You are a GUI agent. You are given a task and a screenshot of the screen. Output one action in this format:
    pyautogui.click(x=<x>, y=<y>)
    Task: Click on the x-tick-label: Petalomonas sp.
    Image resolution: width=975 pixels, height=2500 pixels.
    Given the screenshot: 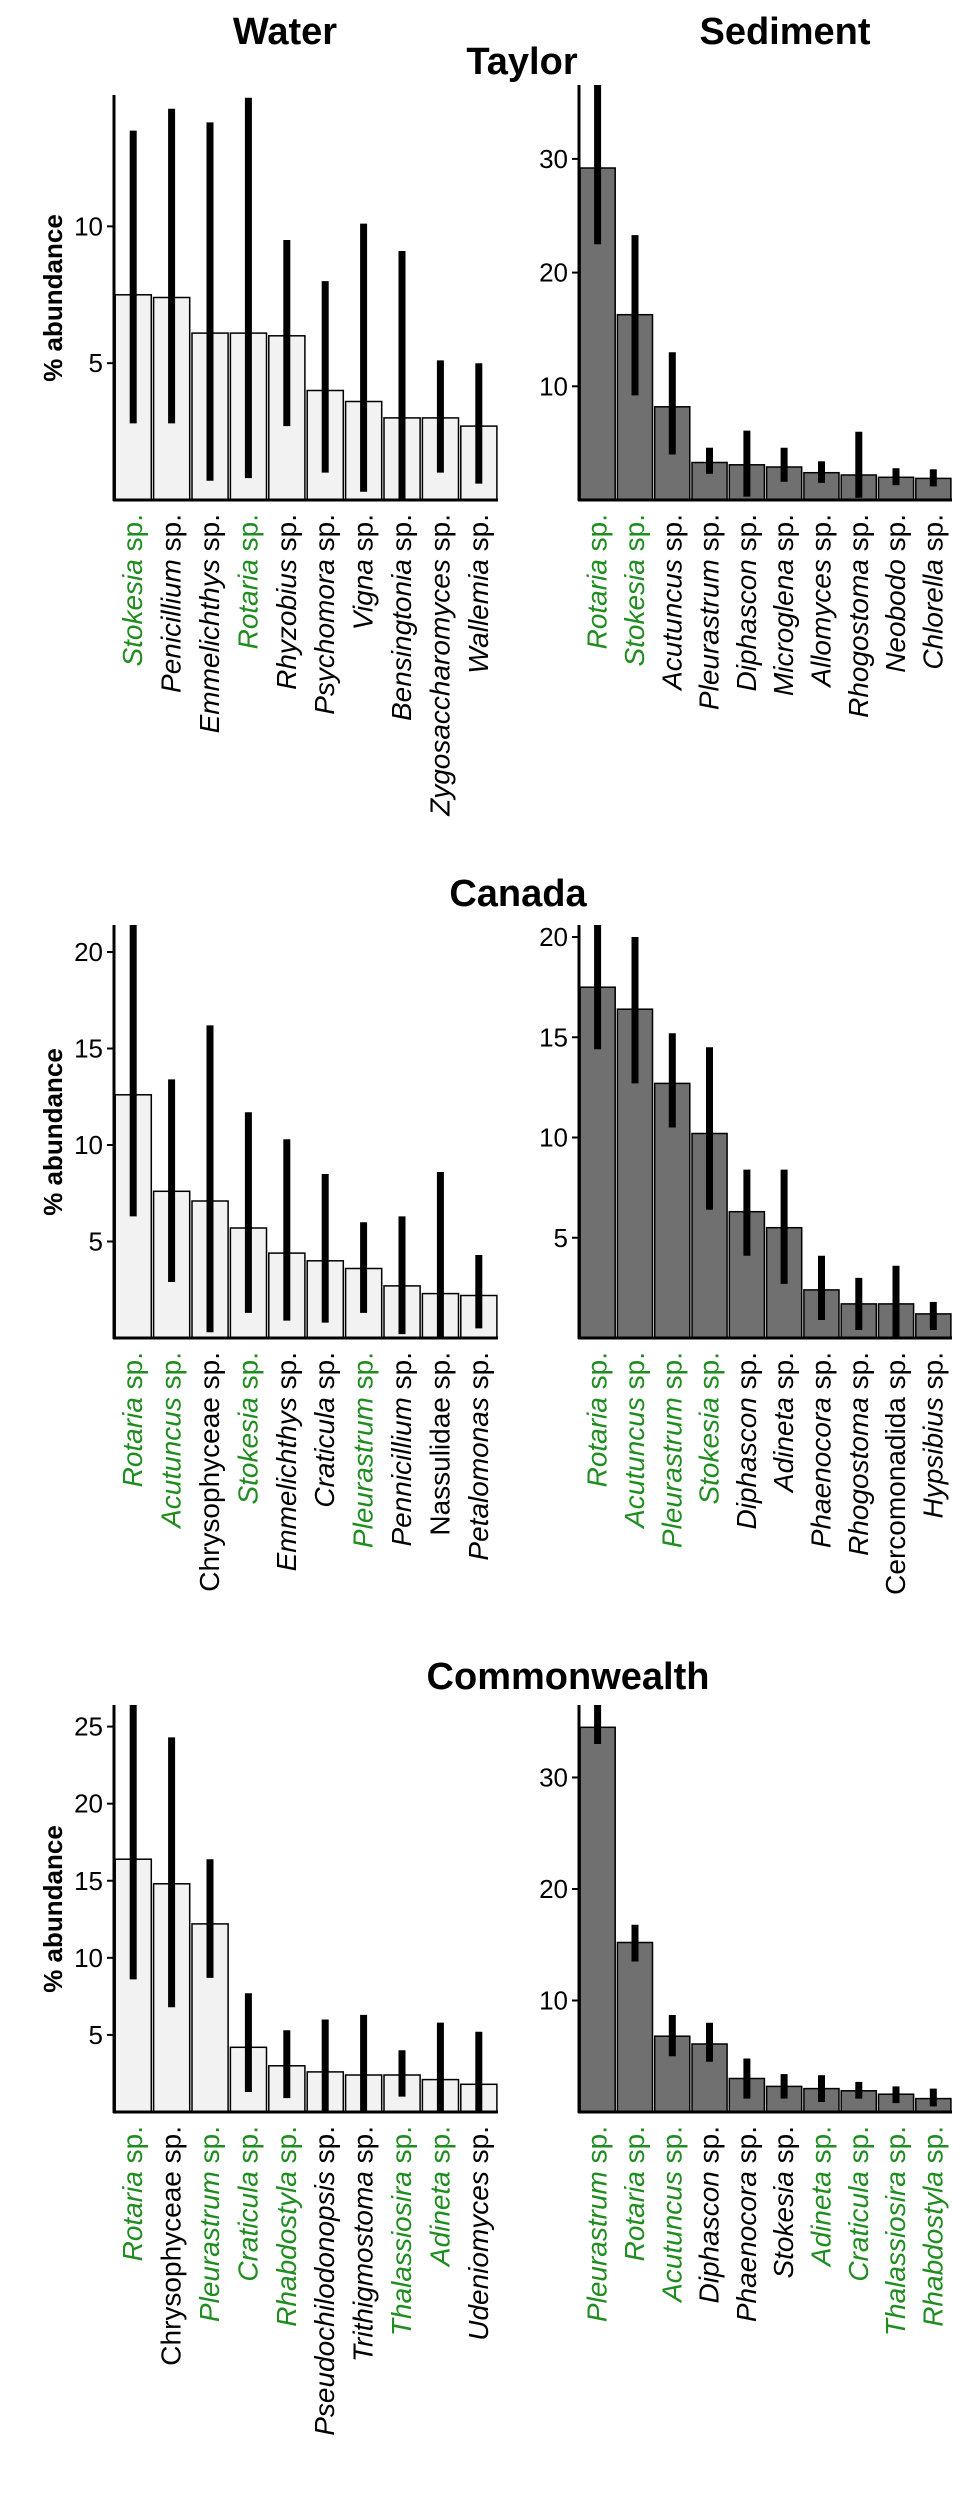 What is the action you would take?
    pyautogui.click(x=478, y=1456)
    